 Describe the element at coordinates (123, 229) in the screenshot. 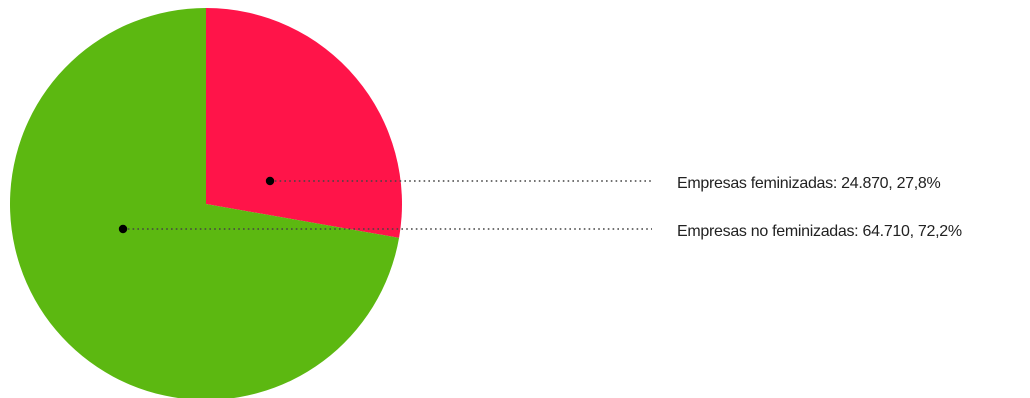

I see `leader-dot-empresas-no-feminizadas` at that location.